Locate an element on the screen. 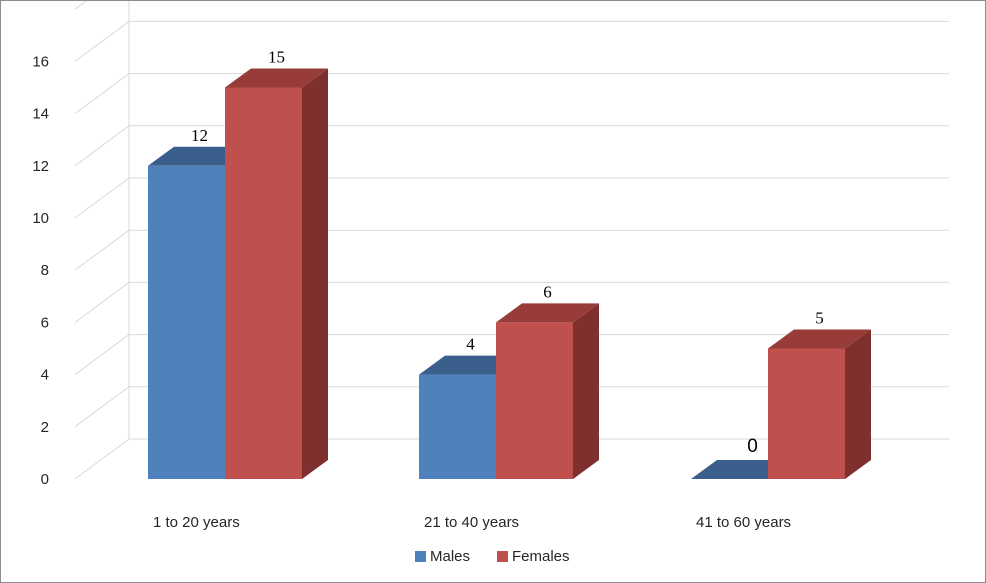 Image resolution: width=986 pixels, height=583 pixels. y-tick-label: 2 is located at coordinates (45, 427).